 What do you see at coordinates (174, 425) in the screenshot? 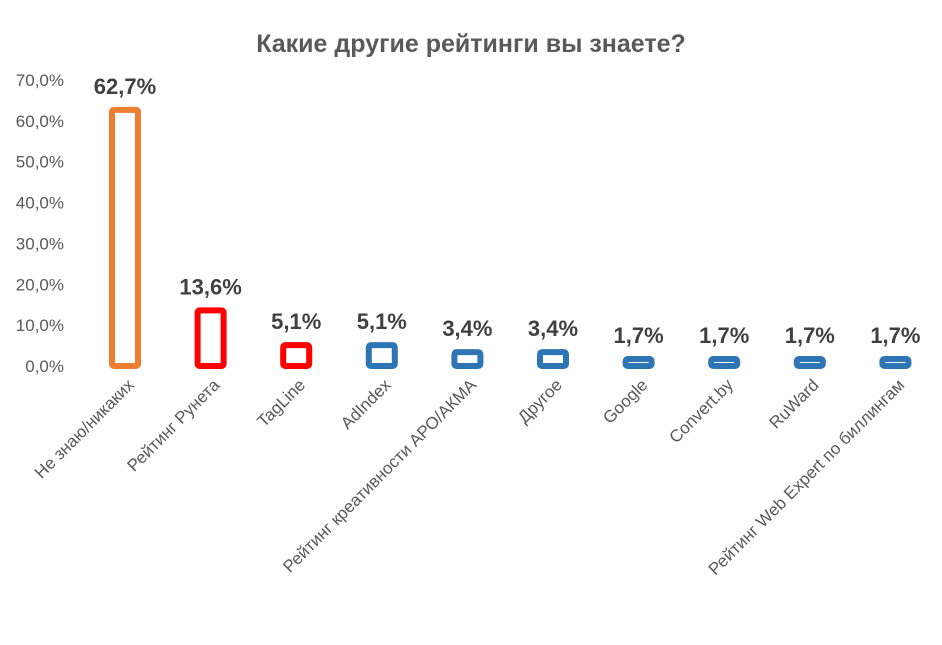
I see `x-tick-label: Рейтинг Рунета` at bounding box center [174, 425].